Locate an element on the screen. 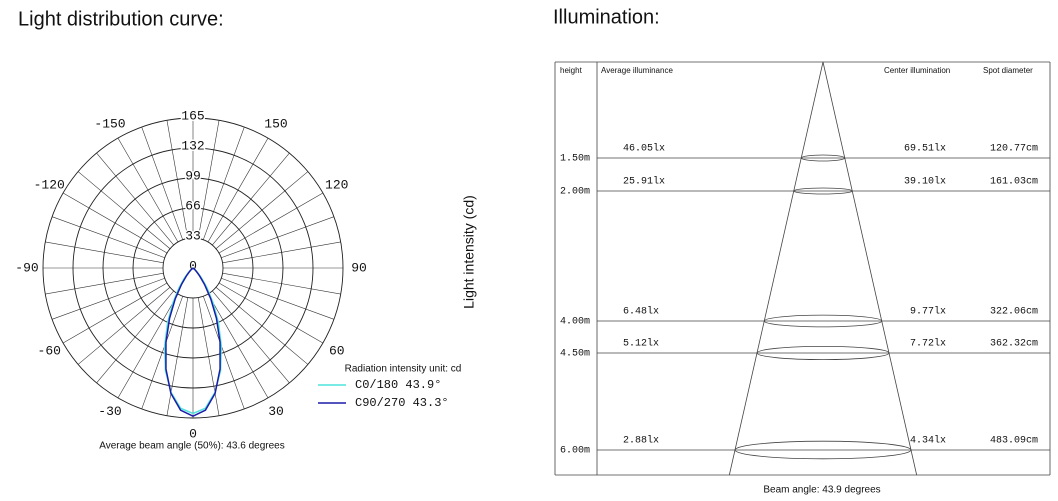 This screenshot has width=1058, height=501. footer: Beam angle: 43.9 degrees is located at coordinates (821, 490).